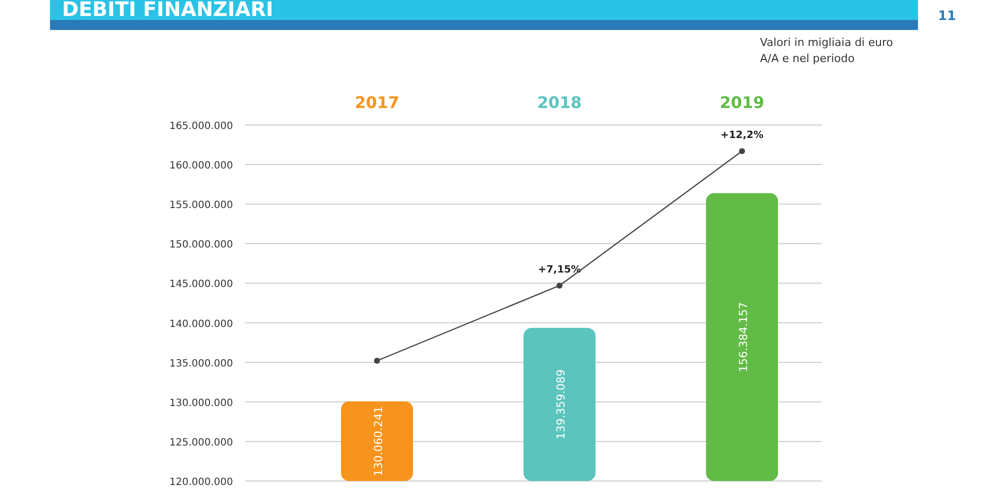 This screenshot has height=500, width=1000. What do you see at coordinates (201, 364) in the screenshot?
I see `y-tick-label: 135.000.000` at bounding box center [201, 364].